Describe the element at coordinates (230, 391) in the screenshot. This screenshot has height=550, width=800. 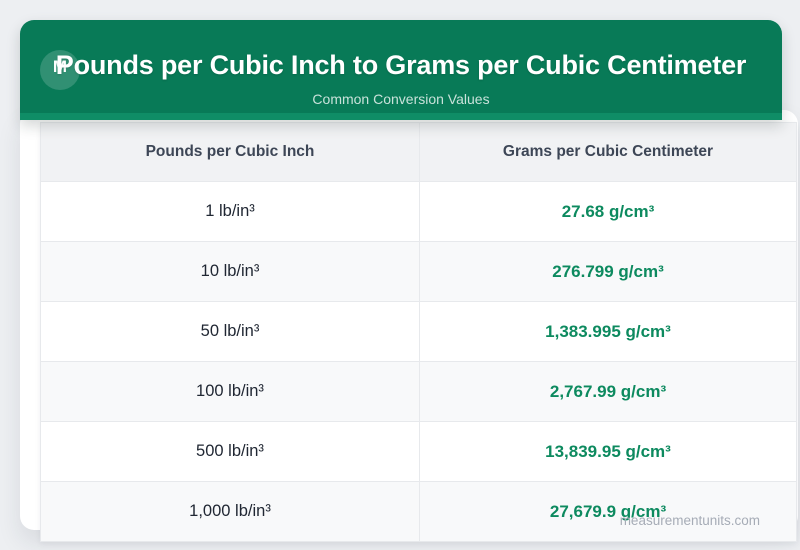
I see `cell-pounds-value: 100 lb/in³` at that location.